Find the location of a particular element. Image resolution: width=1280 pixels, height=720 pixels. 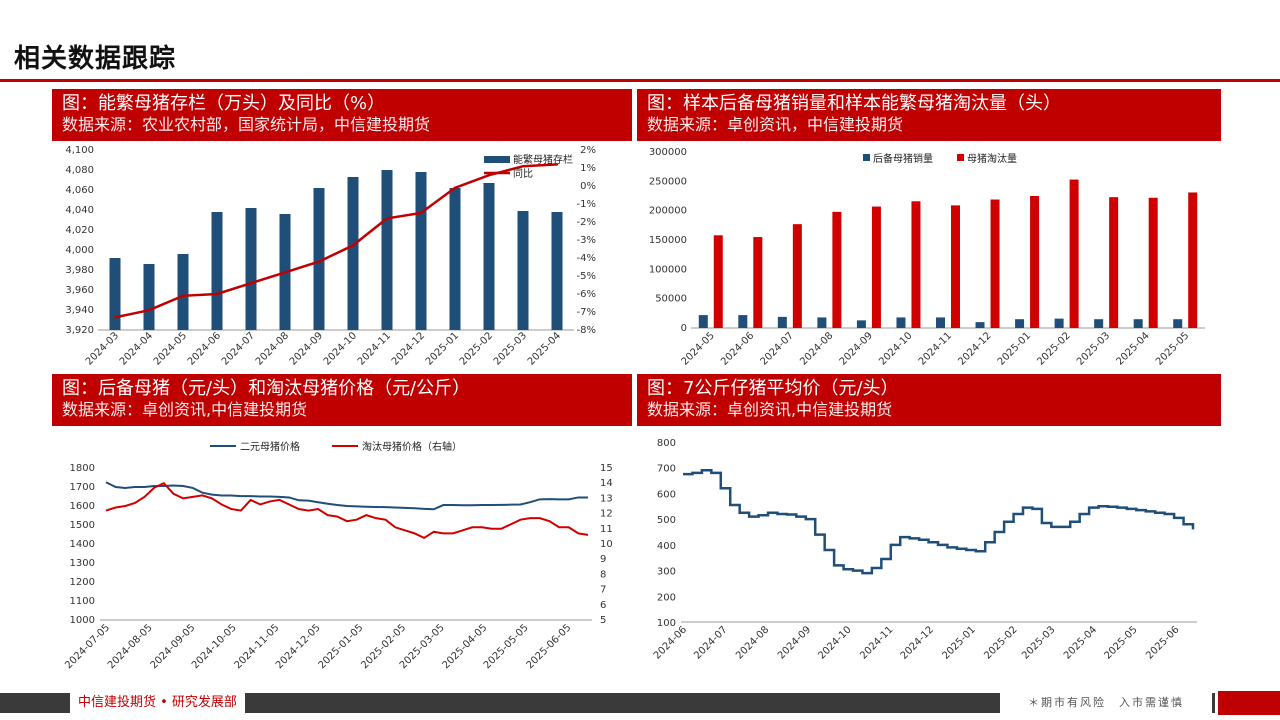

y2-tick-label: -2% is located at coordinates (586, 222).